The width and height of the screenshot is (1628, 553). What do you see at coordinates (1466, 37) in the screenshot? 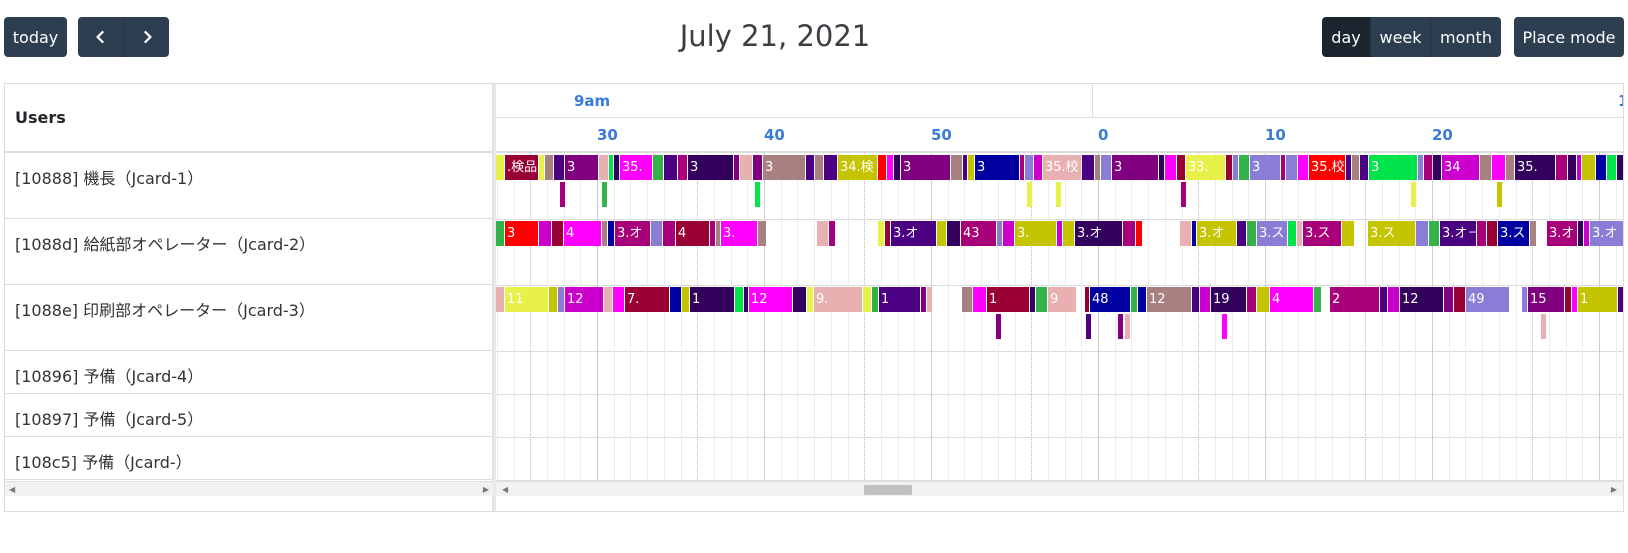
I see `view-month-button: month` at bounding box center [1466, 37].